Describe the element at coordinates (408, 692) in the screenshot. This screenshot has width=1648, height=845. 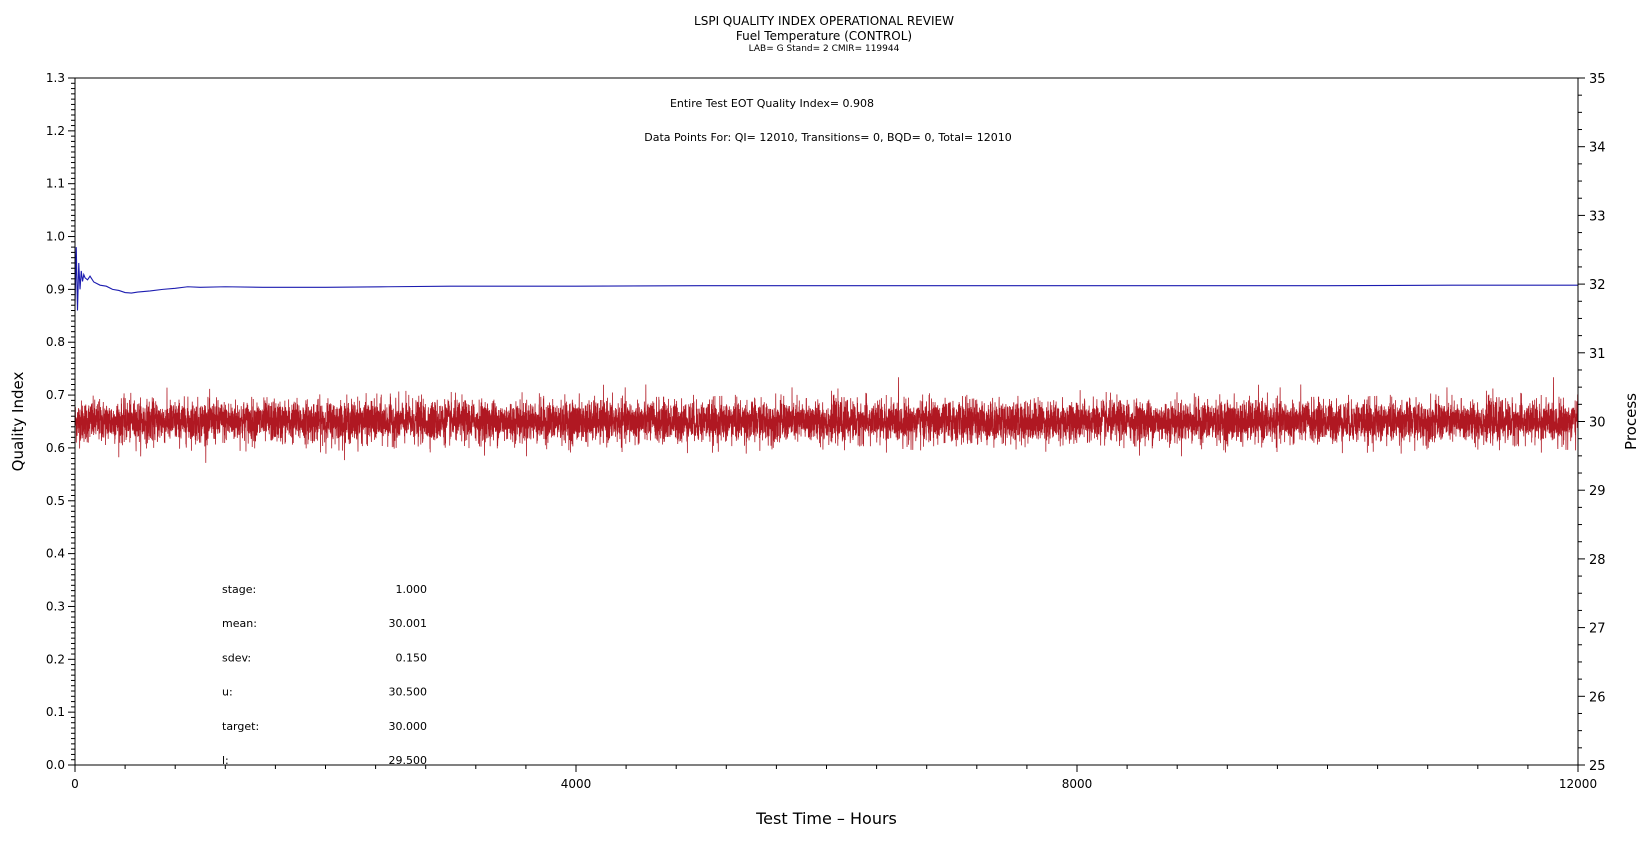
I see `stats-value: 30.500` at that location.